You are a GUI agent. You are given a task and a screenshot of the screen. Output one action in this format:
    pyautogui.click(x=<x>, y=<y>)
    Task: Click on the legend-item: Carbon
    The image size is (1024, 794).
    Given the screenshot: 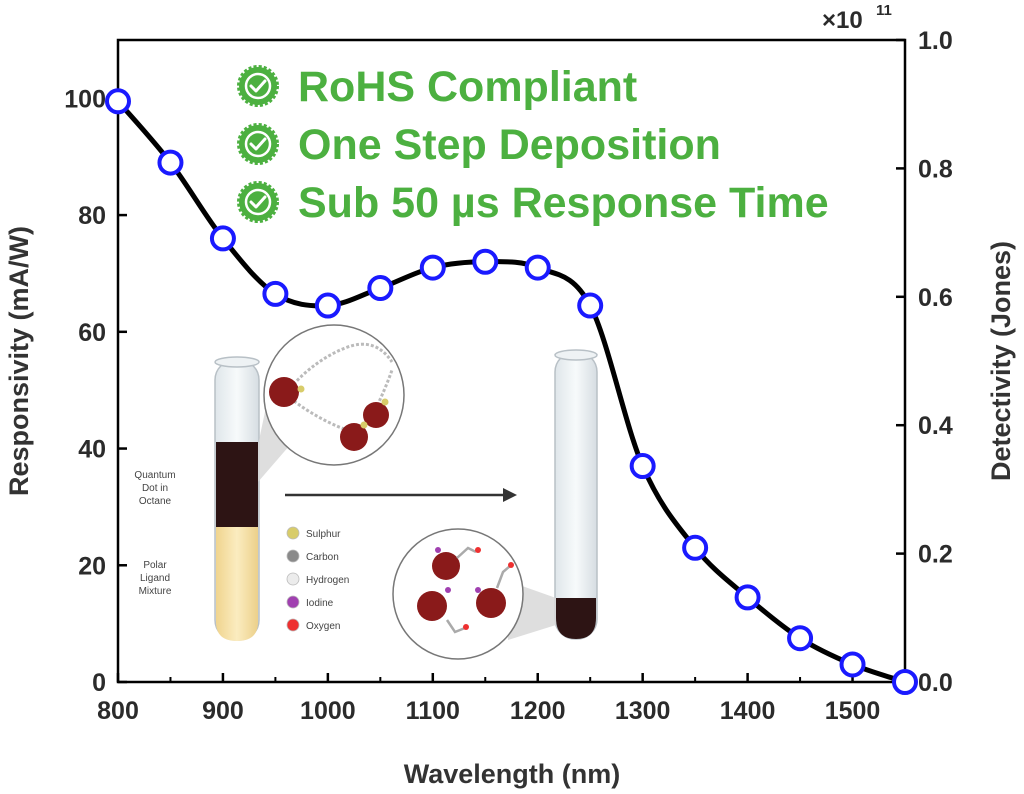 What is the action you would take?
    pyautogui.click(x=312, y=556)
    